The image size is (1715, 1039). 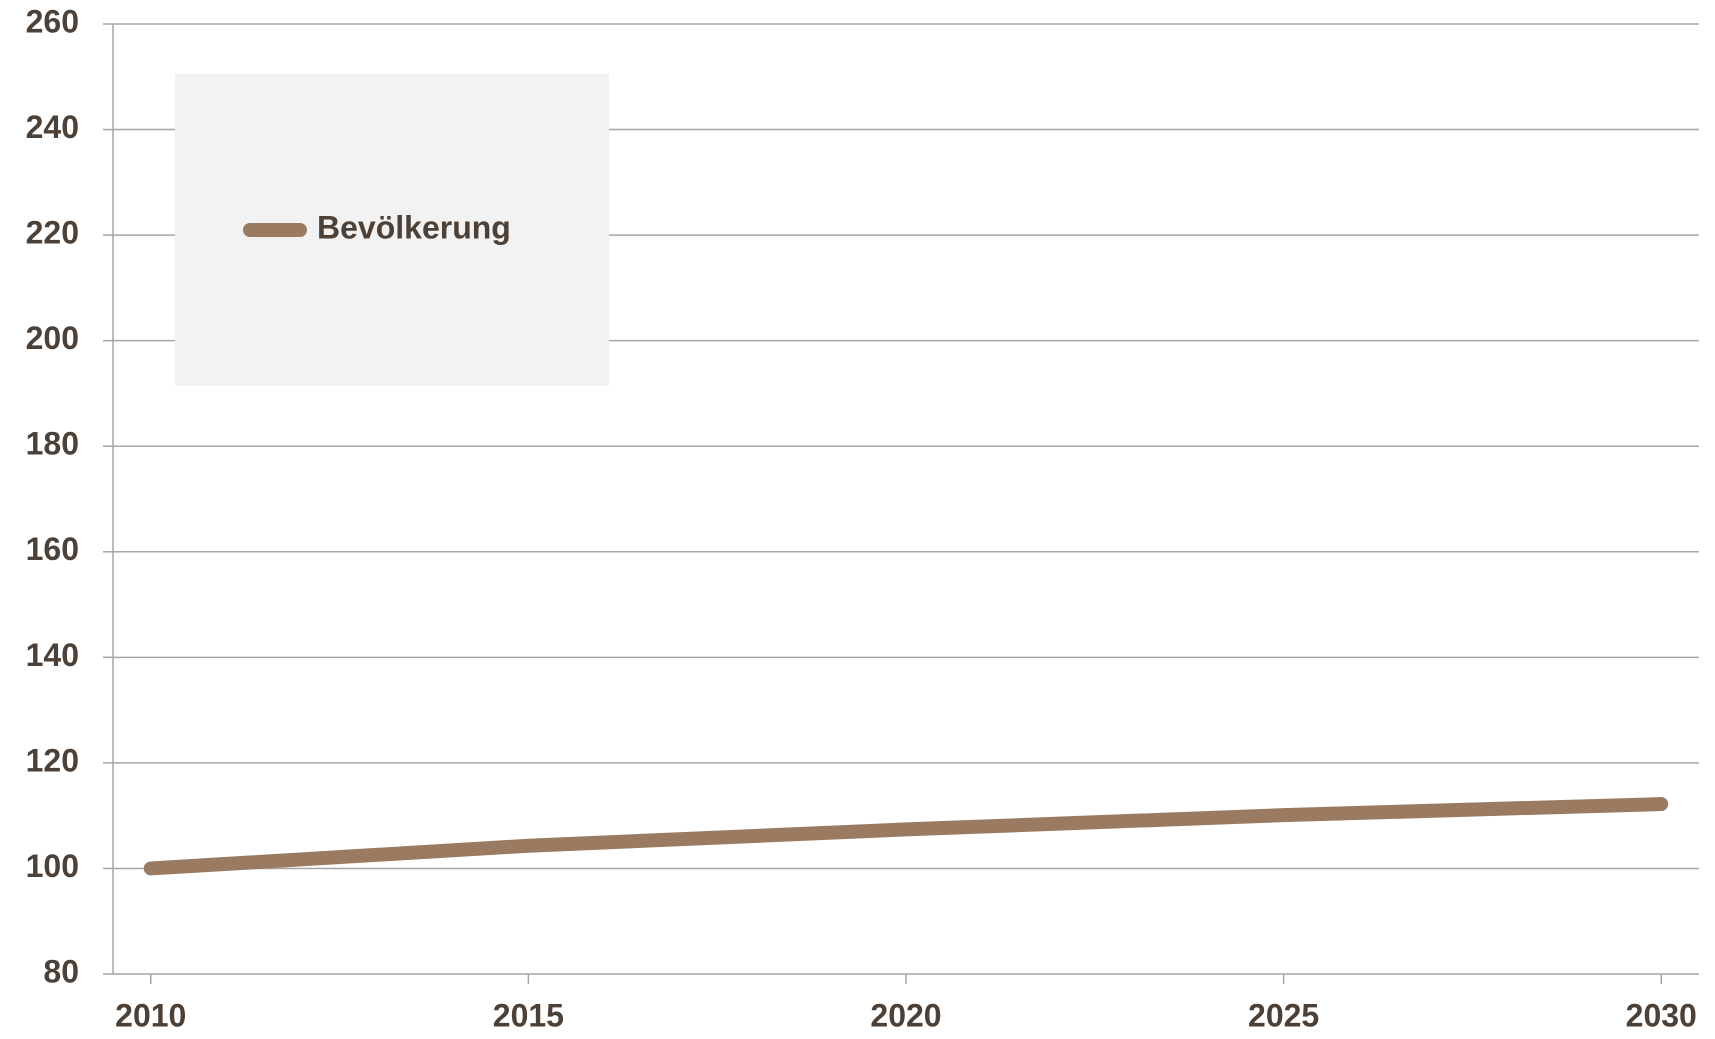 I want to click on x-tick-label: 2030, so click(x=1661, y=1015).